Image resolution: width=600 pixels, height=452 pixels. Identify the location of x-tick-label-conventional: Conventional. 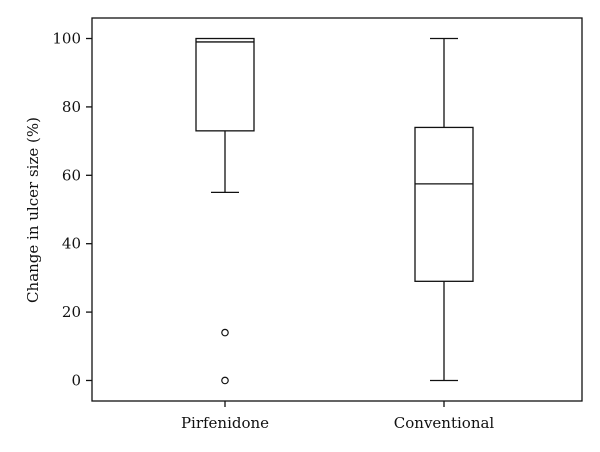
(444, 423).